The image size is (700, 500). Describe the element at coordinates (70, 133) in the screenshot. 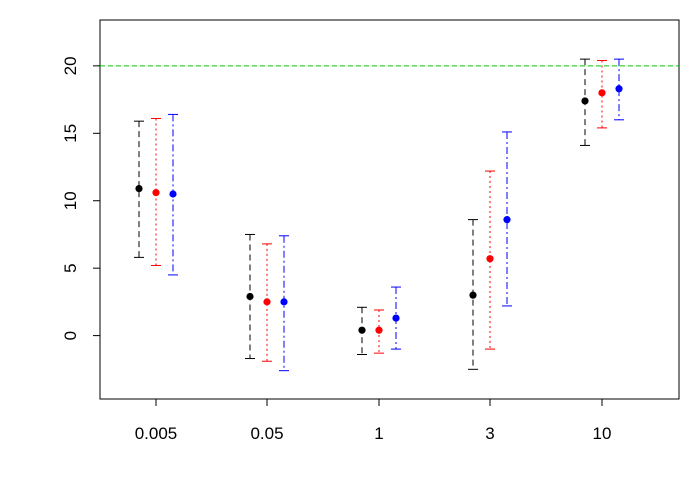

I see `y-tick-label: 15` at that location.